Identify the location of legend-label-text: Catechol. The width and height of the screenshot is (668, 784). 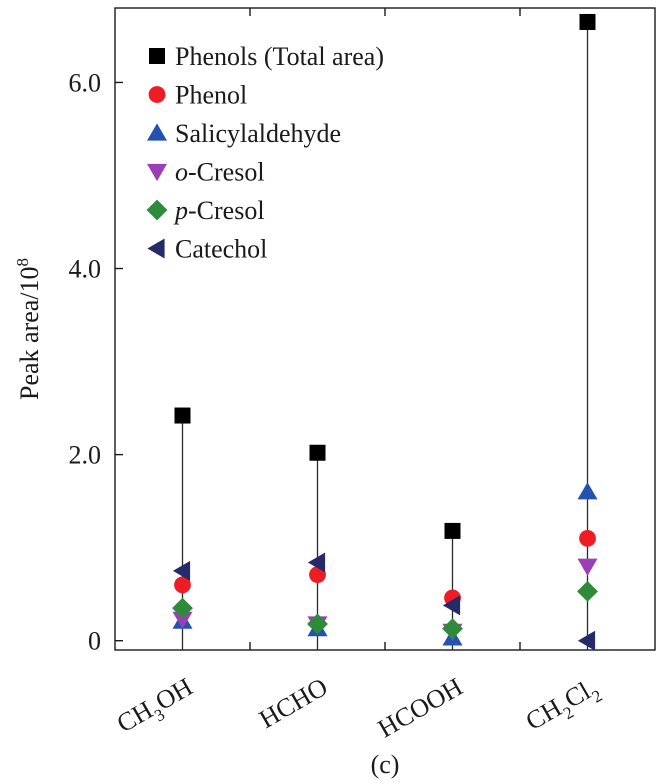
(221, 249).